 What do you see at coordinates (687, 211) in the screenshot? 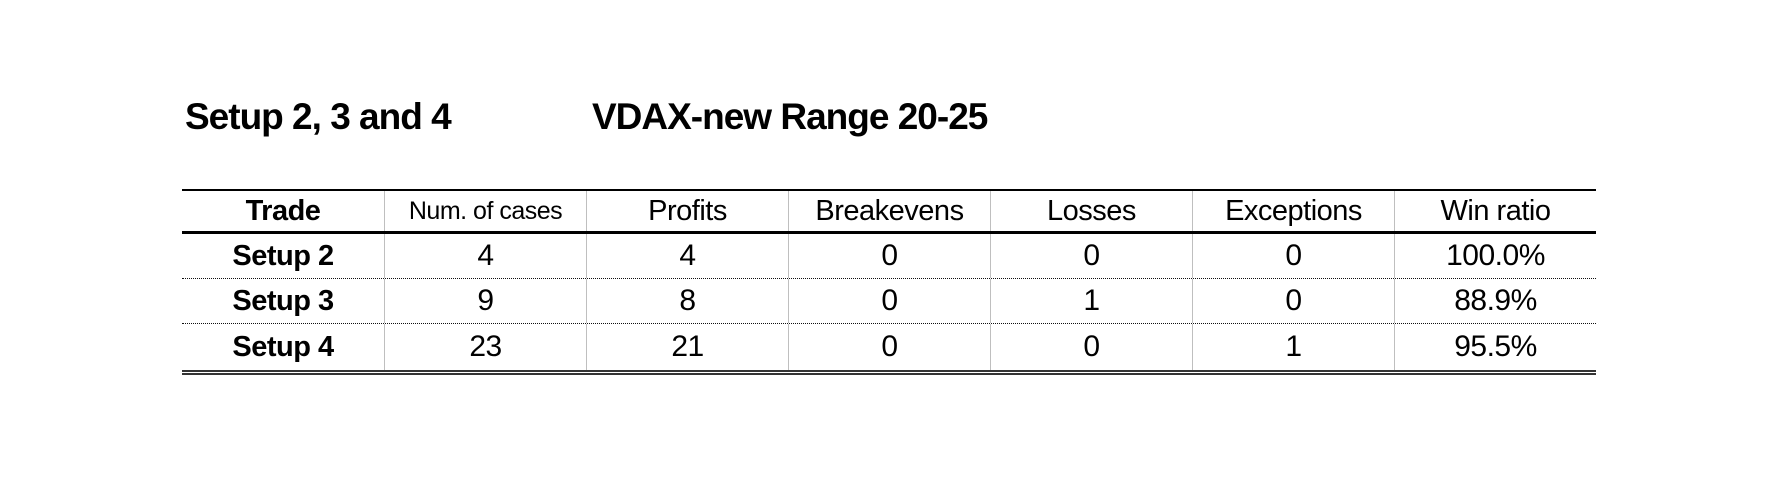
I see `col-header-profits: Profits` at bounding box center [687, 211].